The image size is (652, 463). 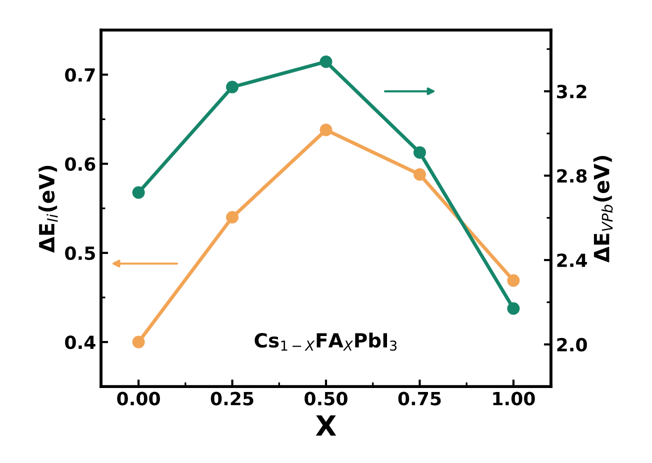 I want to click on x-tick-label: 0.00, so click(x=138, y=399).